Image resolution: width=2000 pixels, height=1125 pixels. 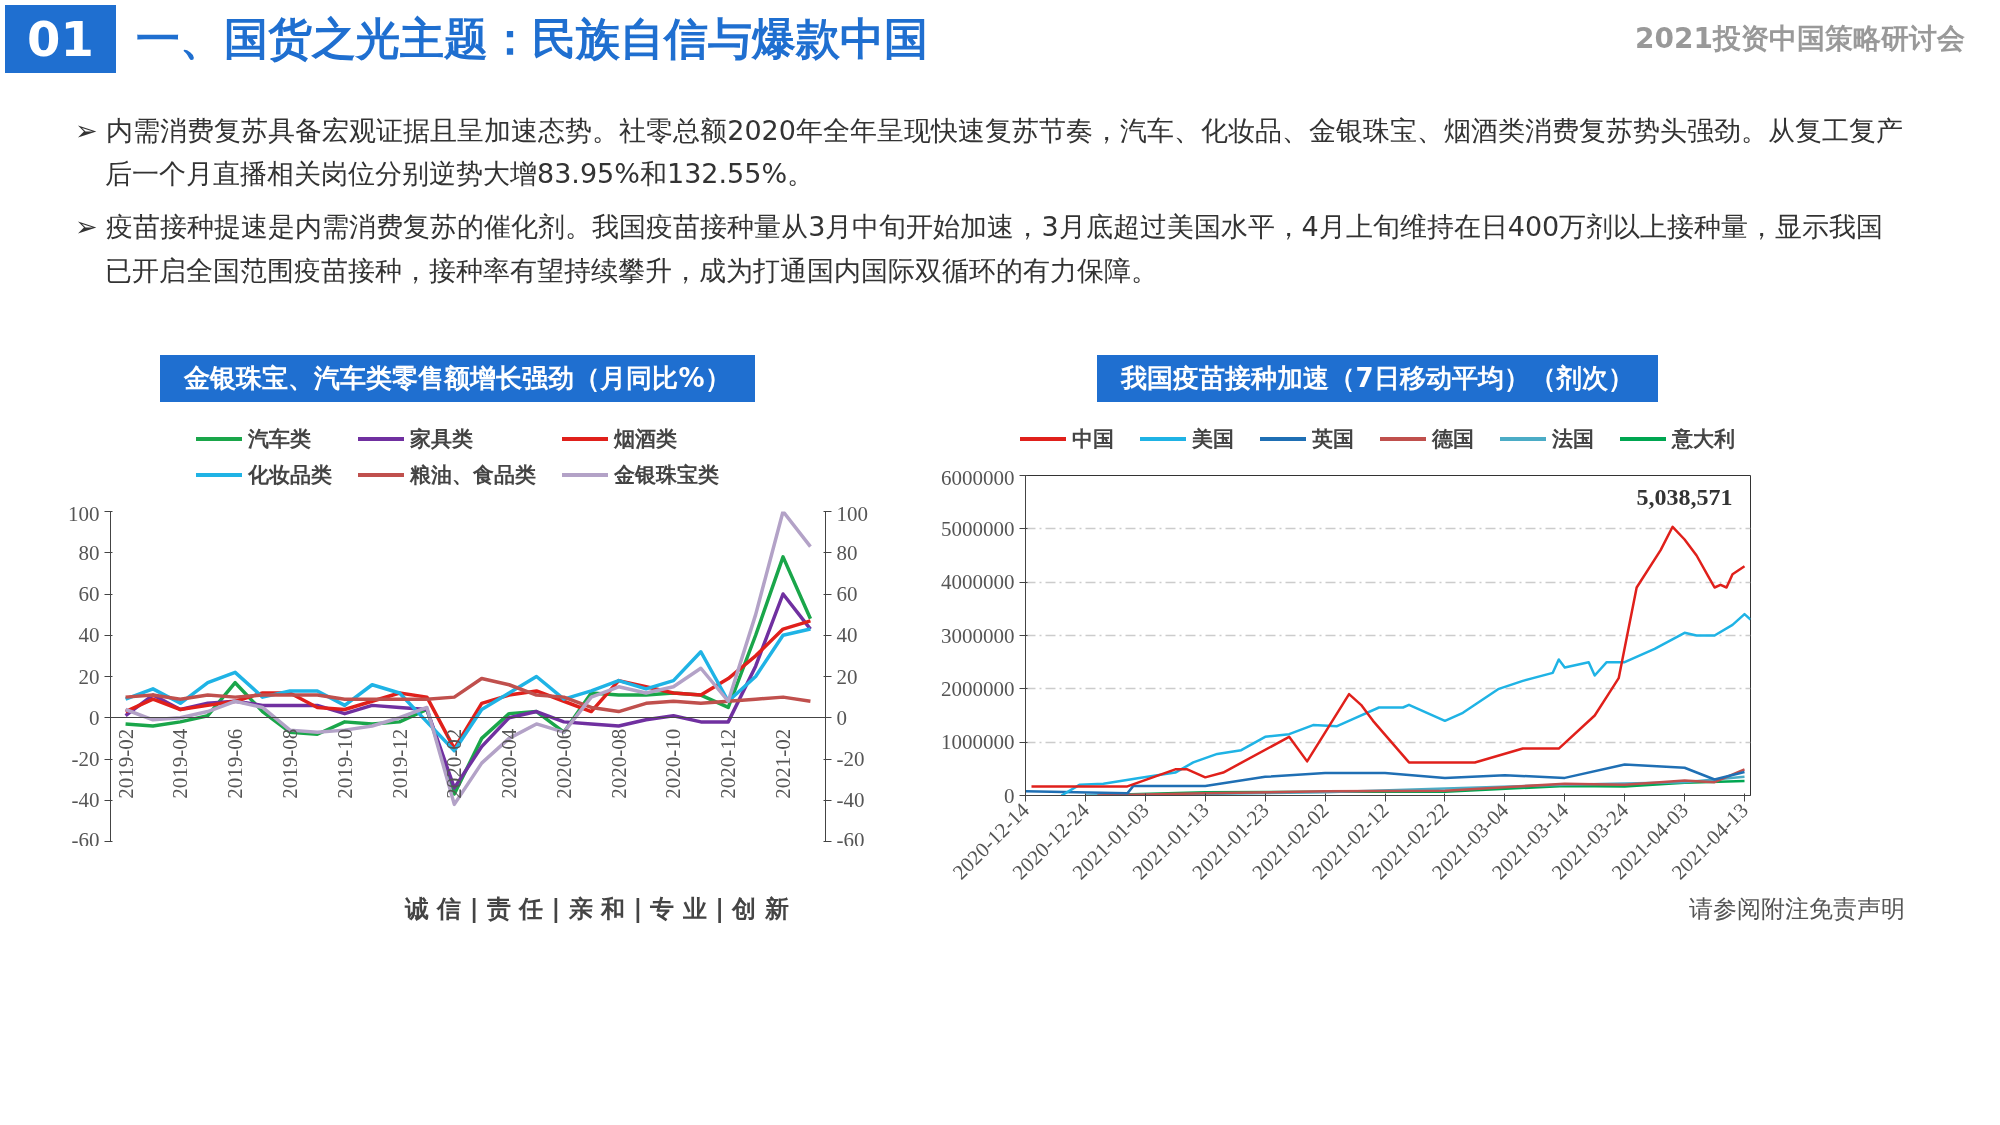 What do you see at coordinates (85, 800) in the screenshot?
I see `y-tick-label: -40` at bounding box center [85, 800].